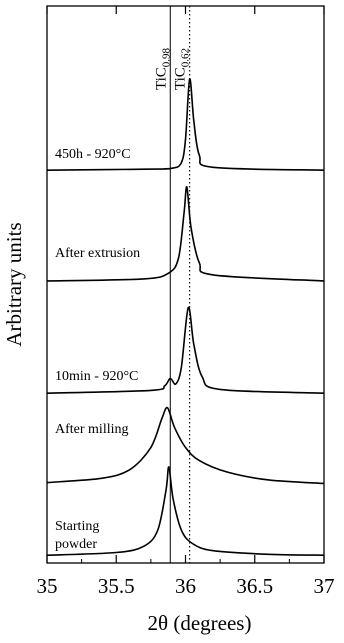 The width and height of the screenshot is (344, 643). I want to click on x-tick-label-0: 35, so click(47, 586).